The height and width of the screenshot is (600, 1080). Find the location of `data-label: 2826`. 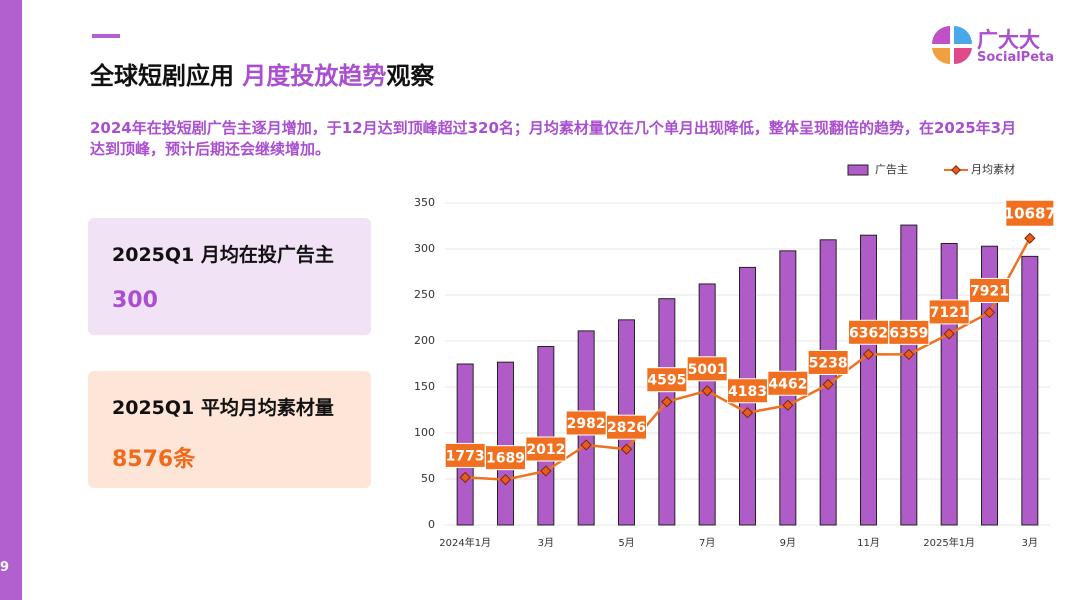

data-label: 2826 is located at coordinates (626, 428).